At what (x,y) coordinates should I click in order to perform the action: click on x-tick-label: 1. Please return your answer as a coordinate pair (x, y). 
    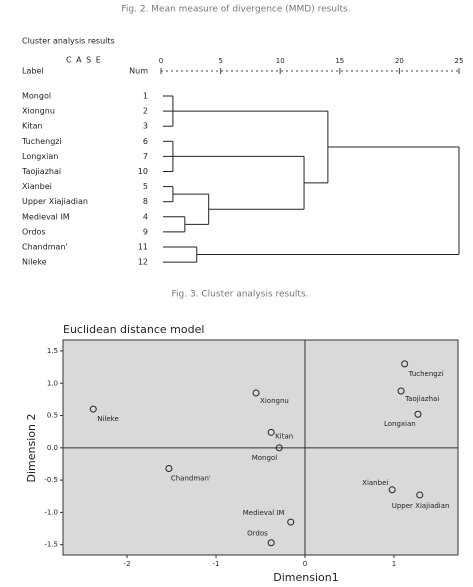
    Looking at the image, I should click on (394, 564).